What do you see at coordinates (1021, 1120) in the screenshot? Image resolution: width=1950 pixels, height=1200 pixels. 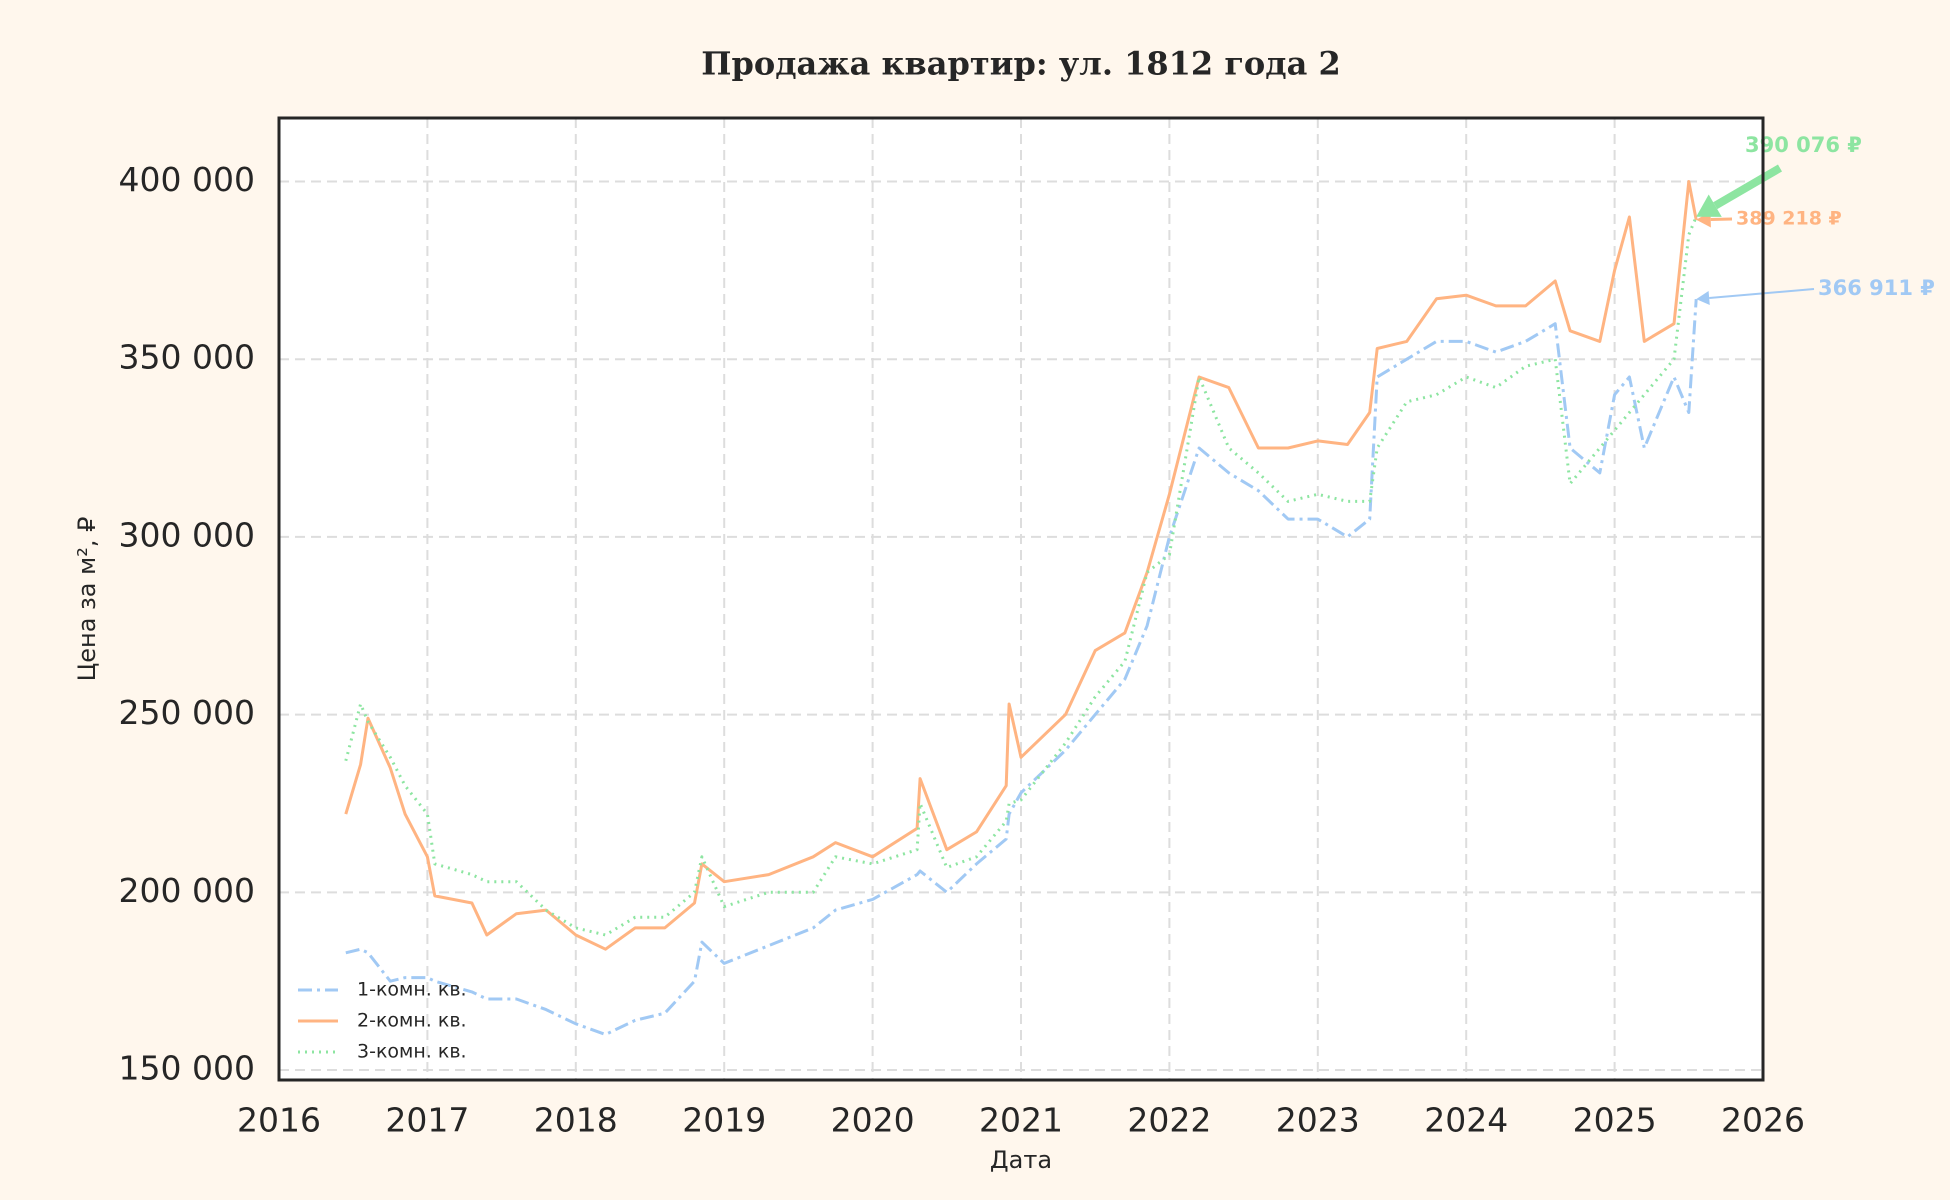 I see `x-tick-label: 2021` at bounding box center [1021, 1120].